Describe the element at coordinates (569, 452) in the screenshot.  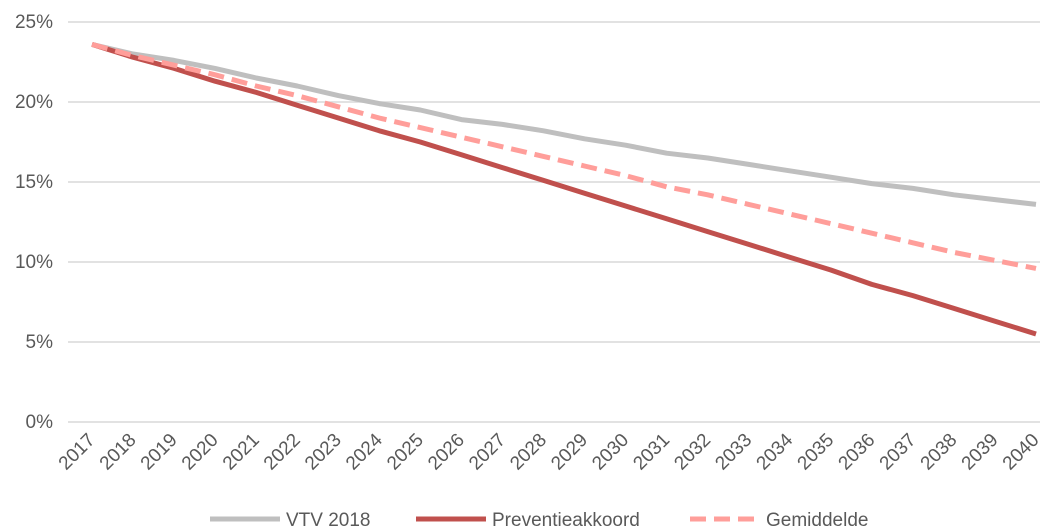
I see `x-tick-label: 2029` at that location.